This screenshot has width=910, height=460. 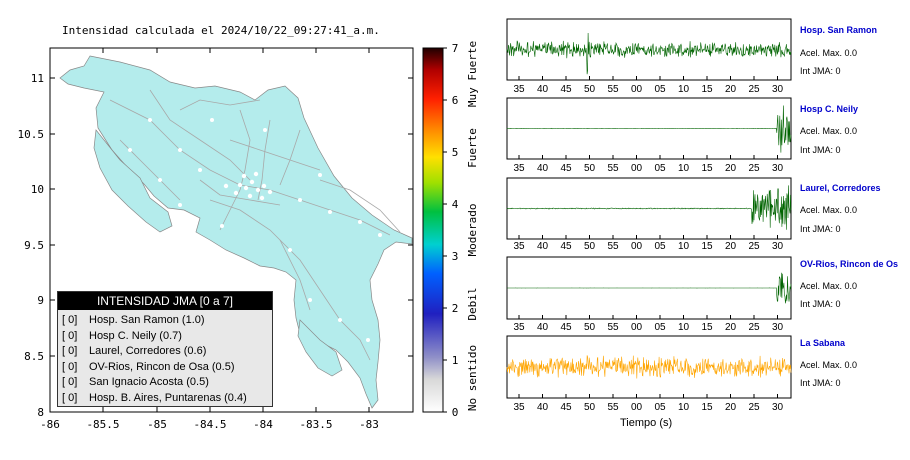 I want to click on intensity-colorbar, so click(x=433, y=230).